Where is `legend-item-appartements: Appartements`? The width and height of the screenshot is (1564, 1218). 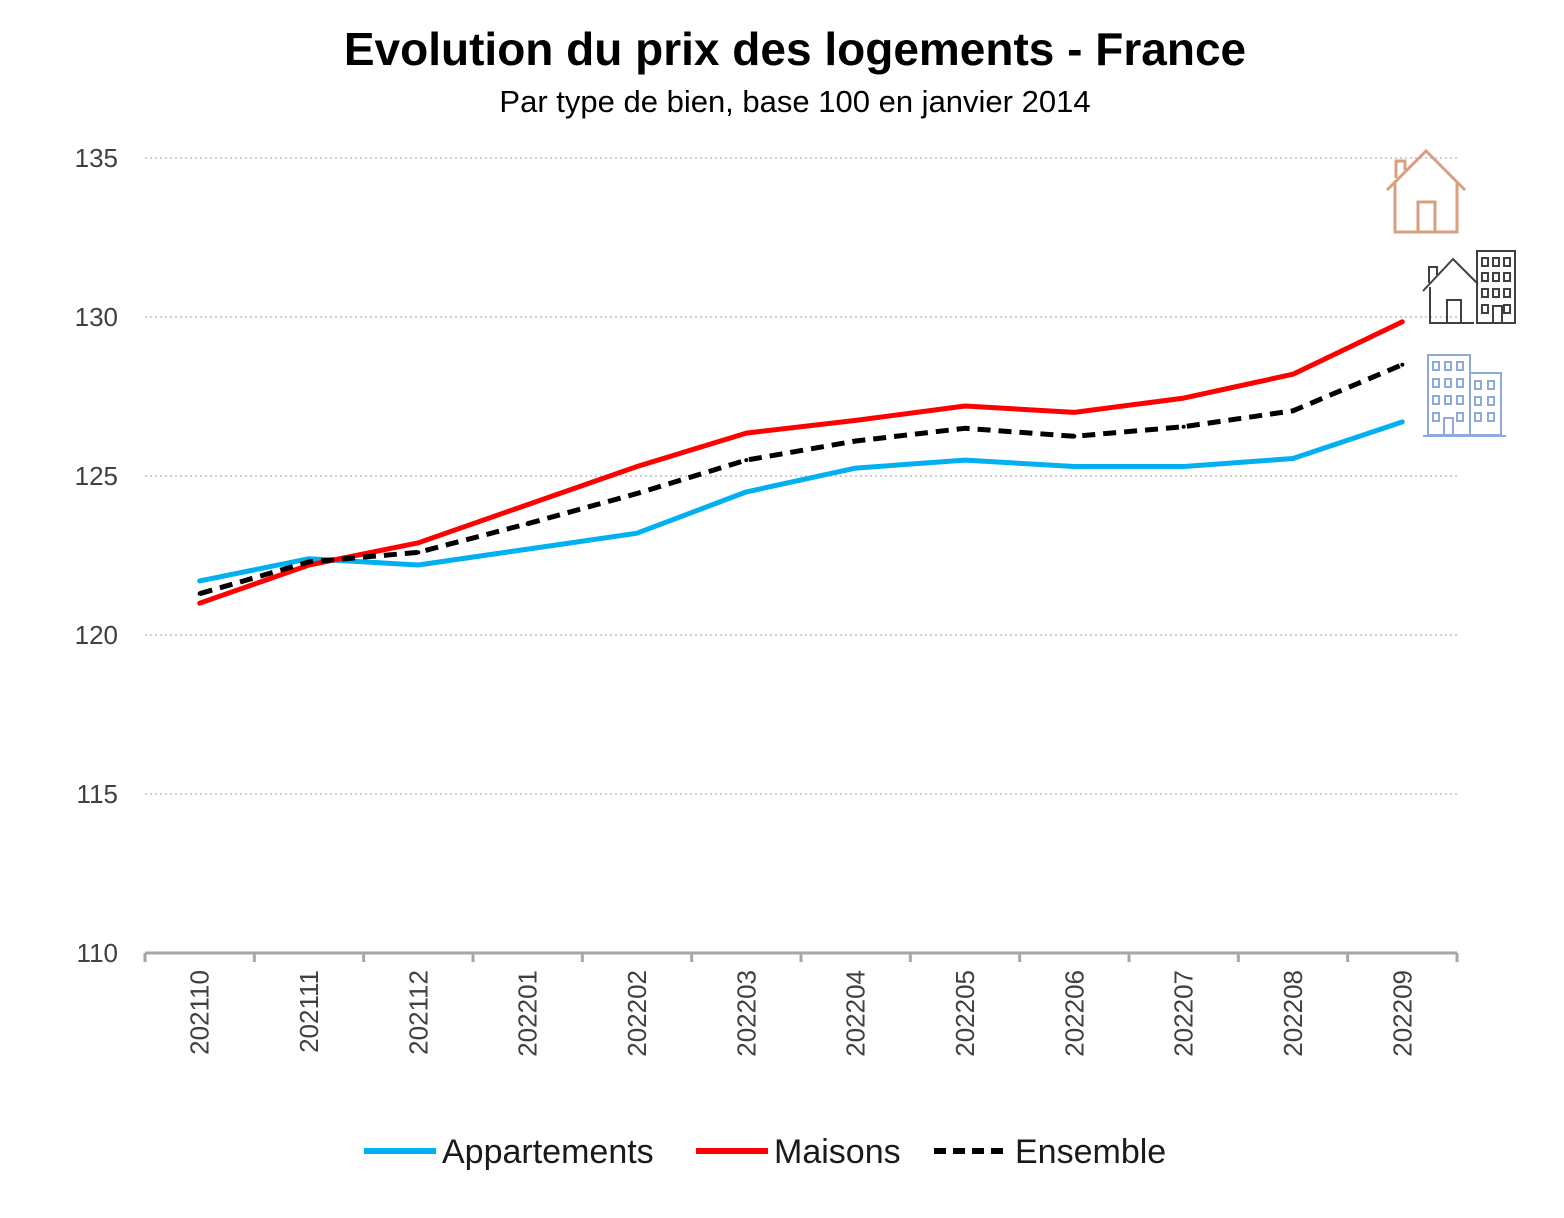 legend-item-appartements: Appartements is located at coordinates (509, 1152).